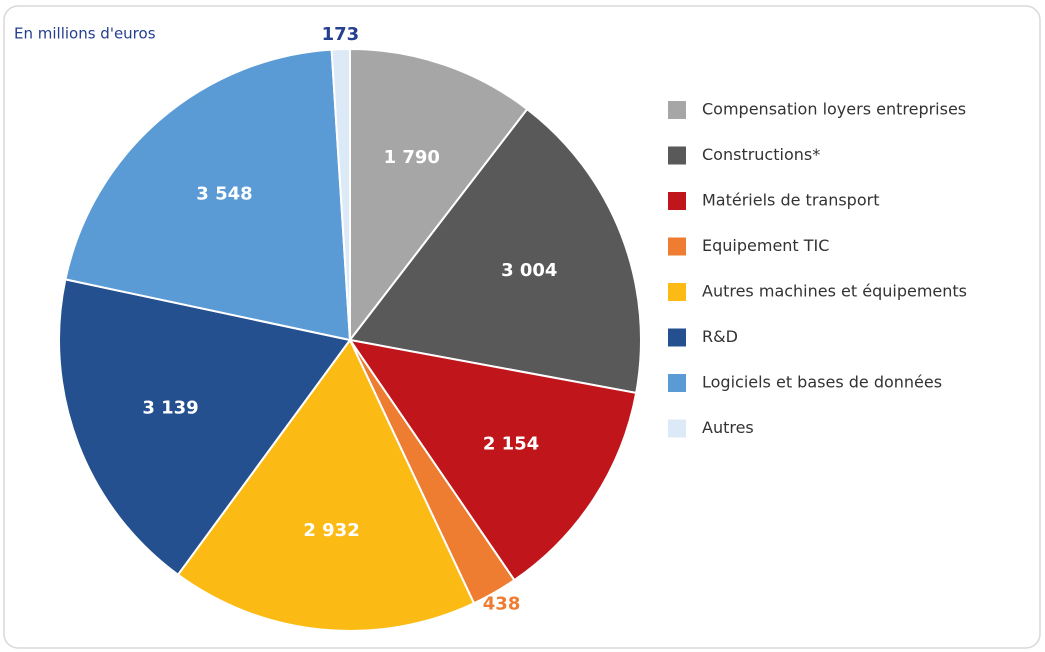 Image resolution: width=1045 pixels, height=652 pixels. Describe the element at coordinates (529, 270) in the screenshot. I see `data-label: 3 004` at that location.